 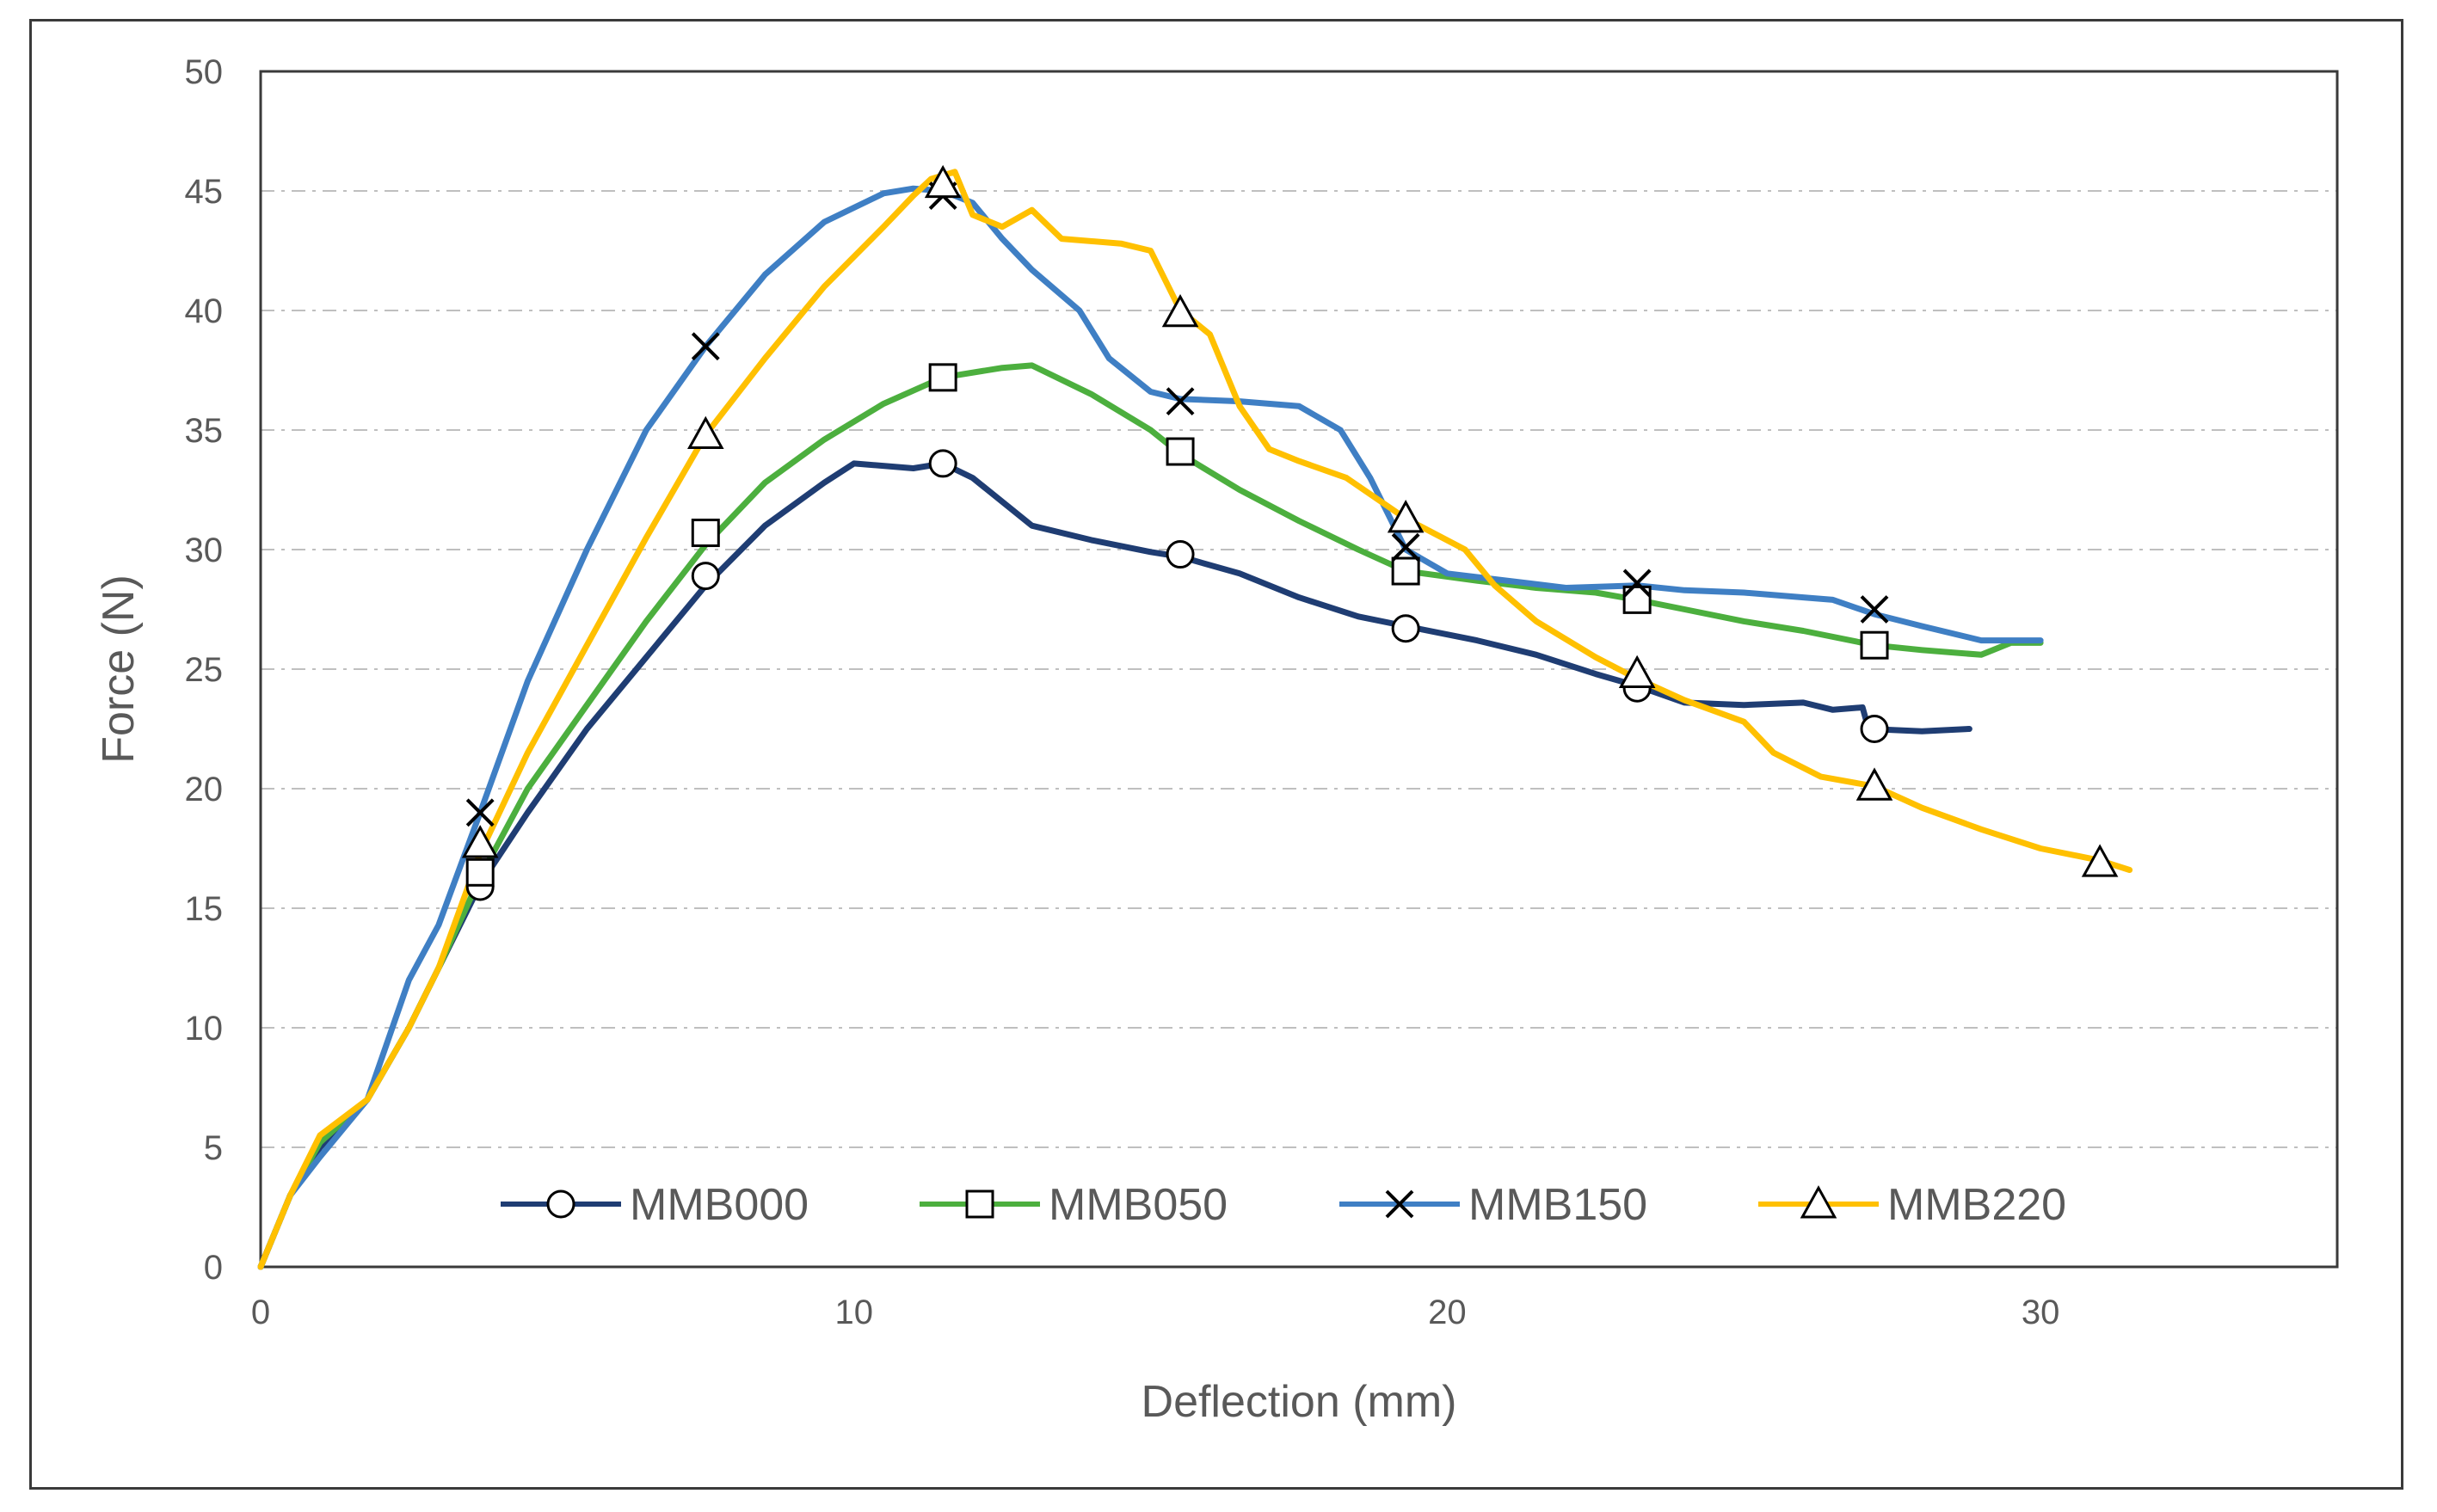 What do you see at coordinates (719, 1205) in the screenshot?
I see `legend-label-mmb000: MMB000` at bounding box center [719, 1205].